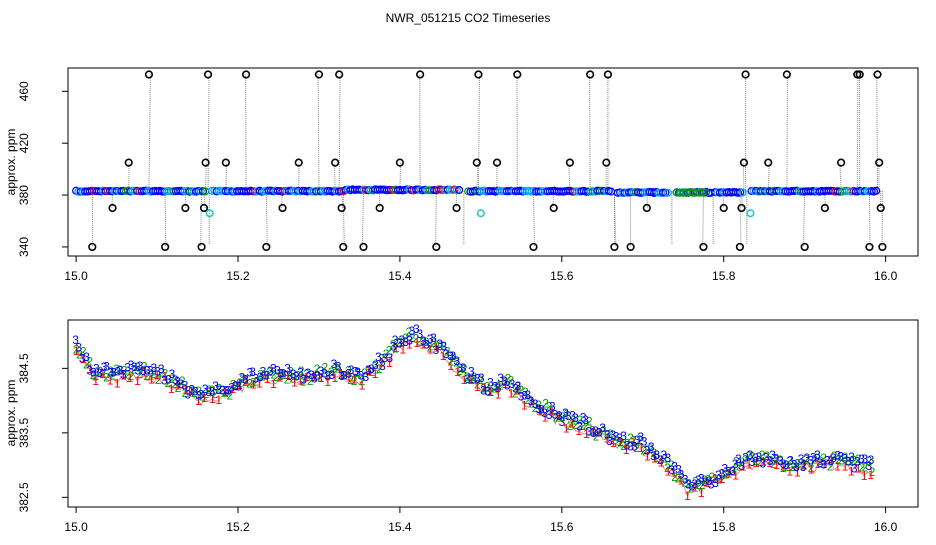 The image size is (936, 545). Describe the element at coordinates (42, 169) in the screenshot. I see `y-axis: 340 380 420 460` at that location.